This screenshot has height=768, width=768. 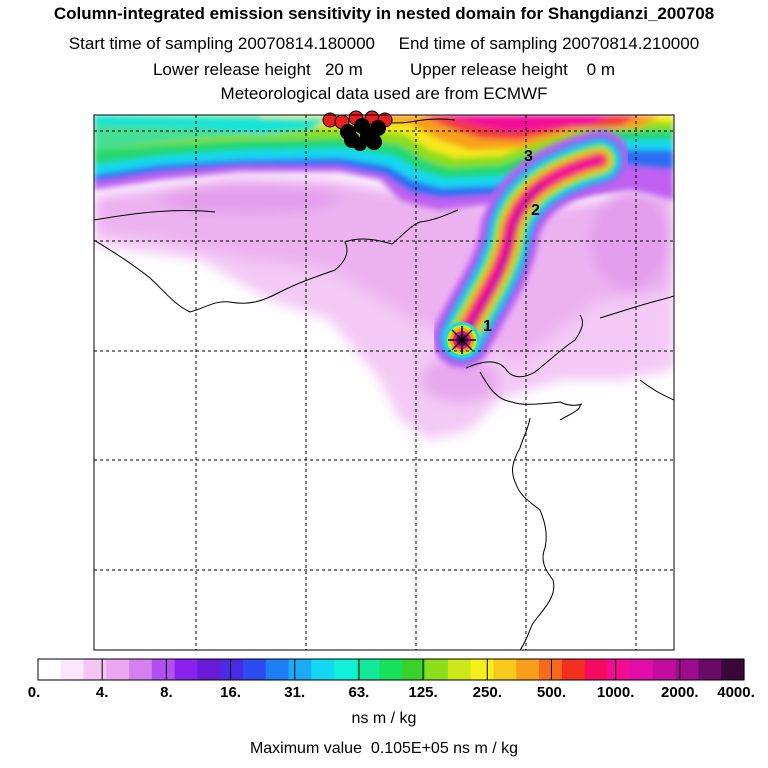 I want to click on colorbar-unit-label: ns m / kg, so click(x=384, y=718).